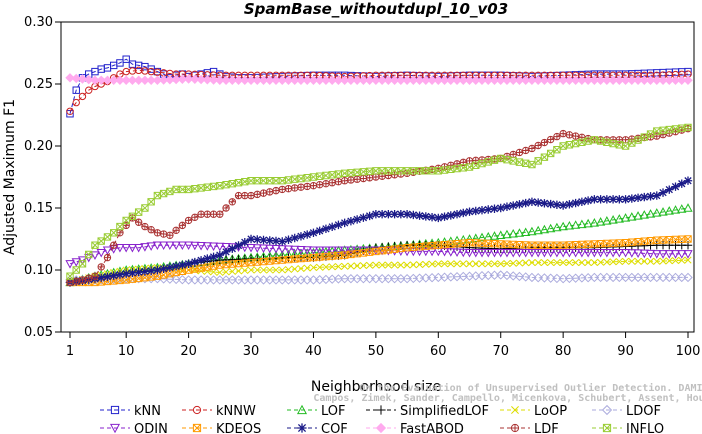  Describe the element at coordinates (383, 345) in the screenshot. I see `x-axis: 1 10 20 30 40 50 60 70 80 90 100` at that location.